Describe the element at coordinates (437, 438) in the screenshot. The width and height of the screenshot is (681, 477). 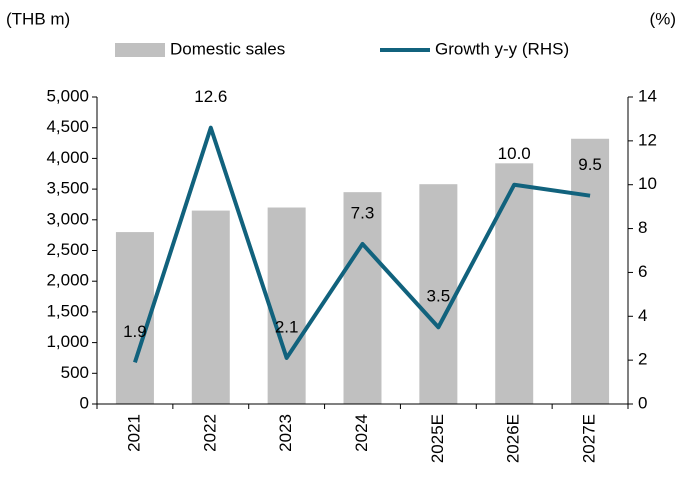
I see `x-tick-label: 2025E` at that location.